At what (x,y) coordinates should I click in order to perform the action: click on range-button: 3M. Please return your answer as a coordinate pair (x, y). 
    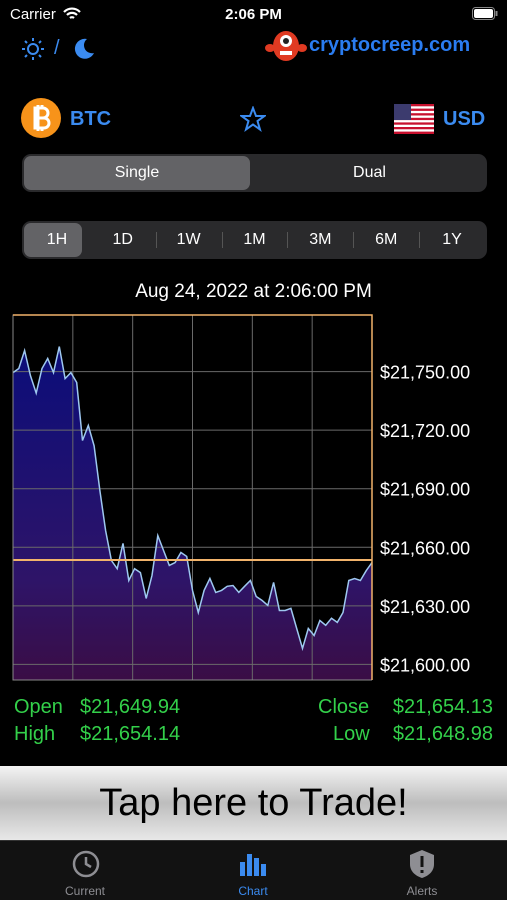
    Looking at the image, I should click on (320, 239).